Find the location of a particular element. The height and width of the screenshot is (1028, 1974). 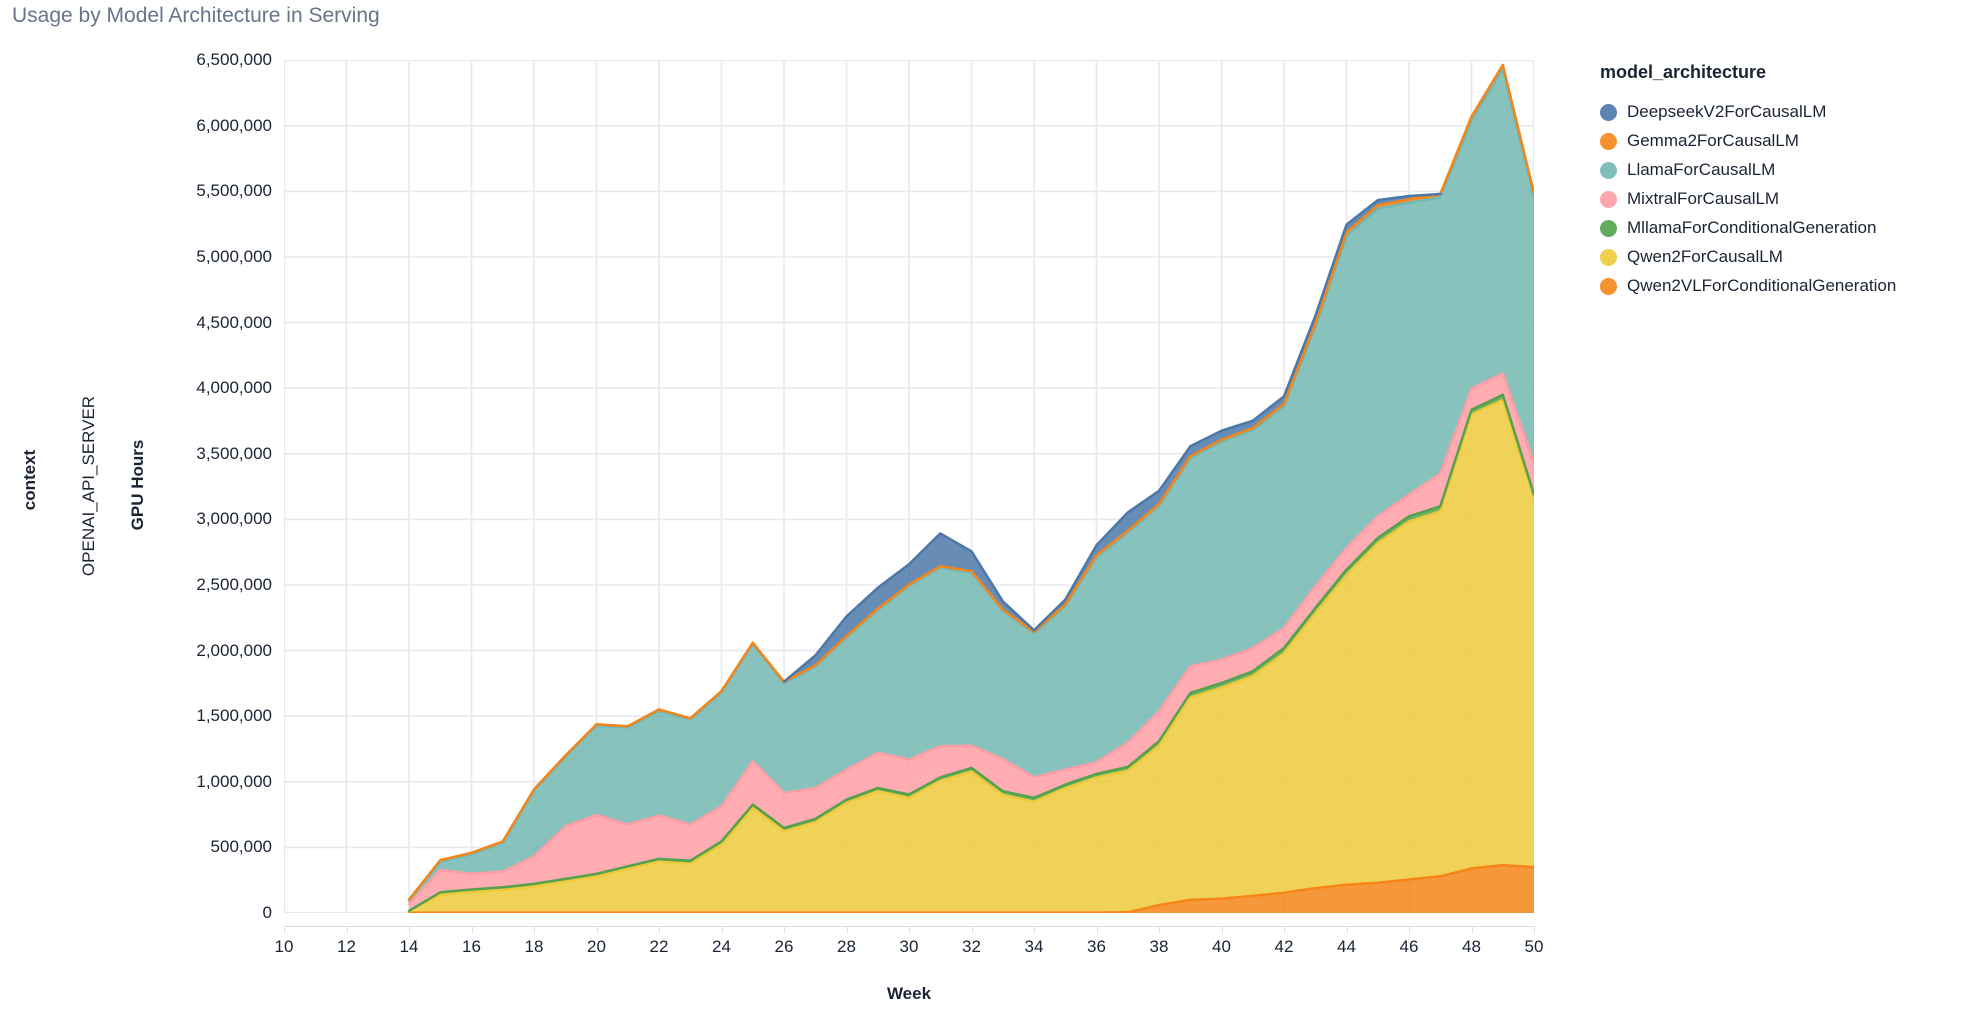

x-tick-label: 38 is located at coordinates (1159, 946).